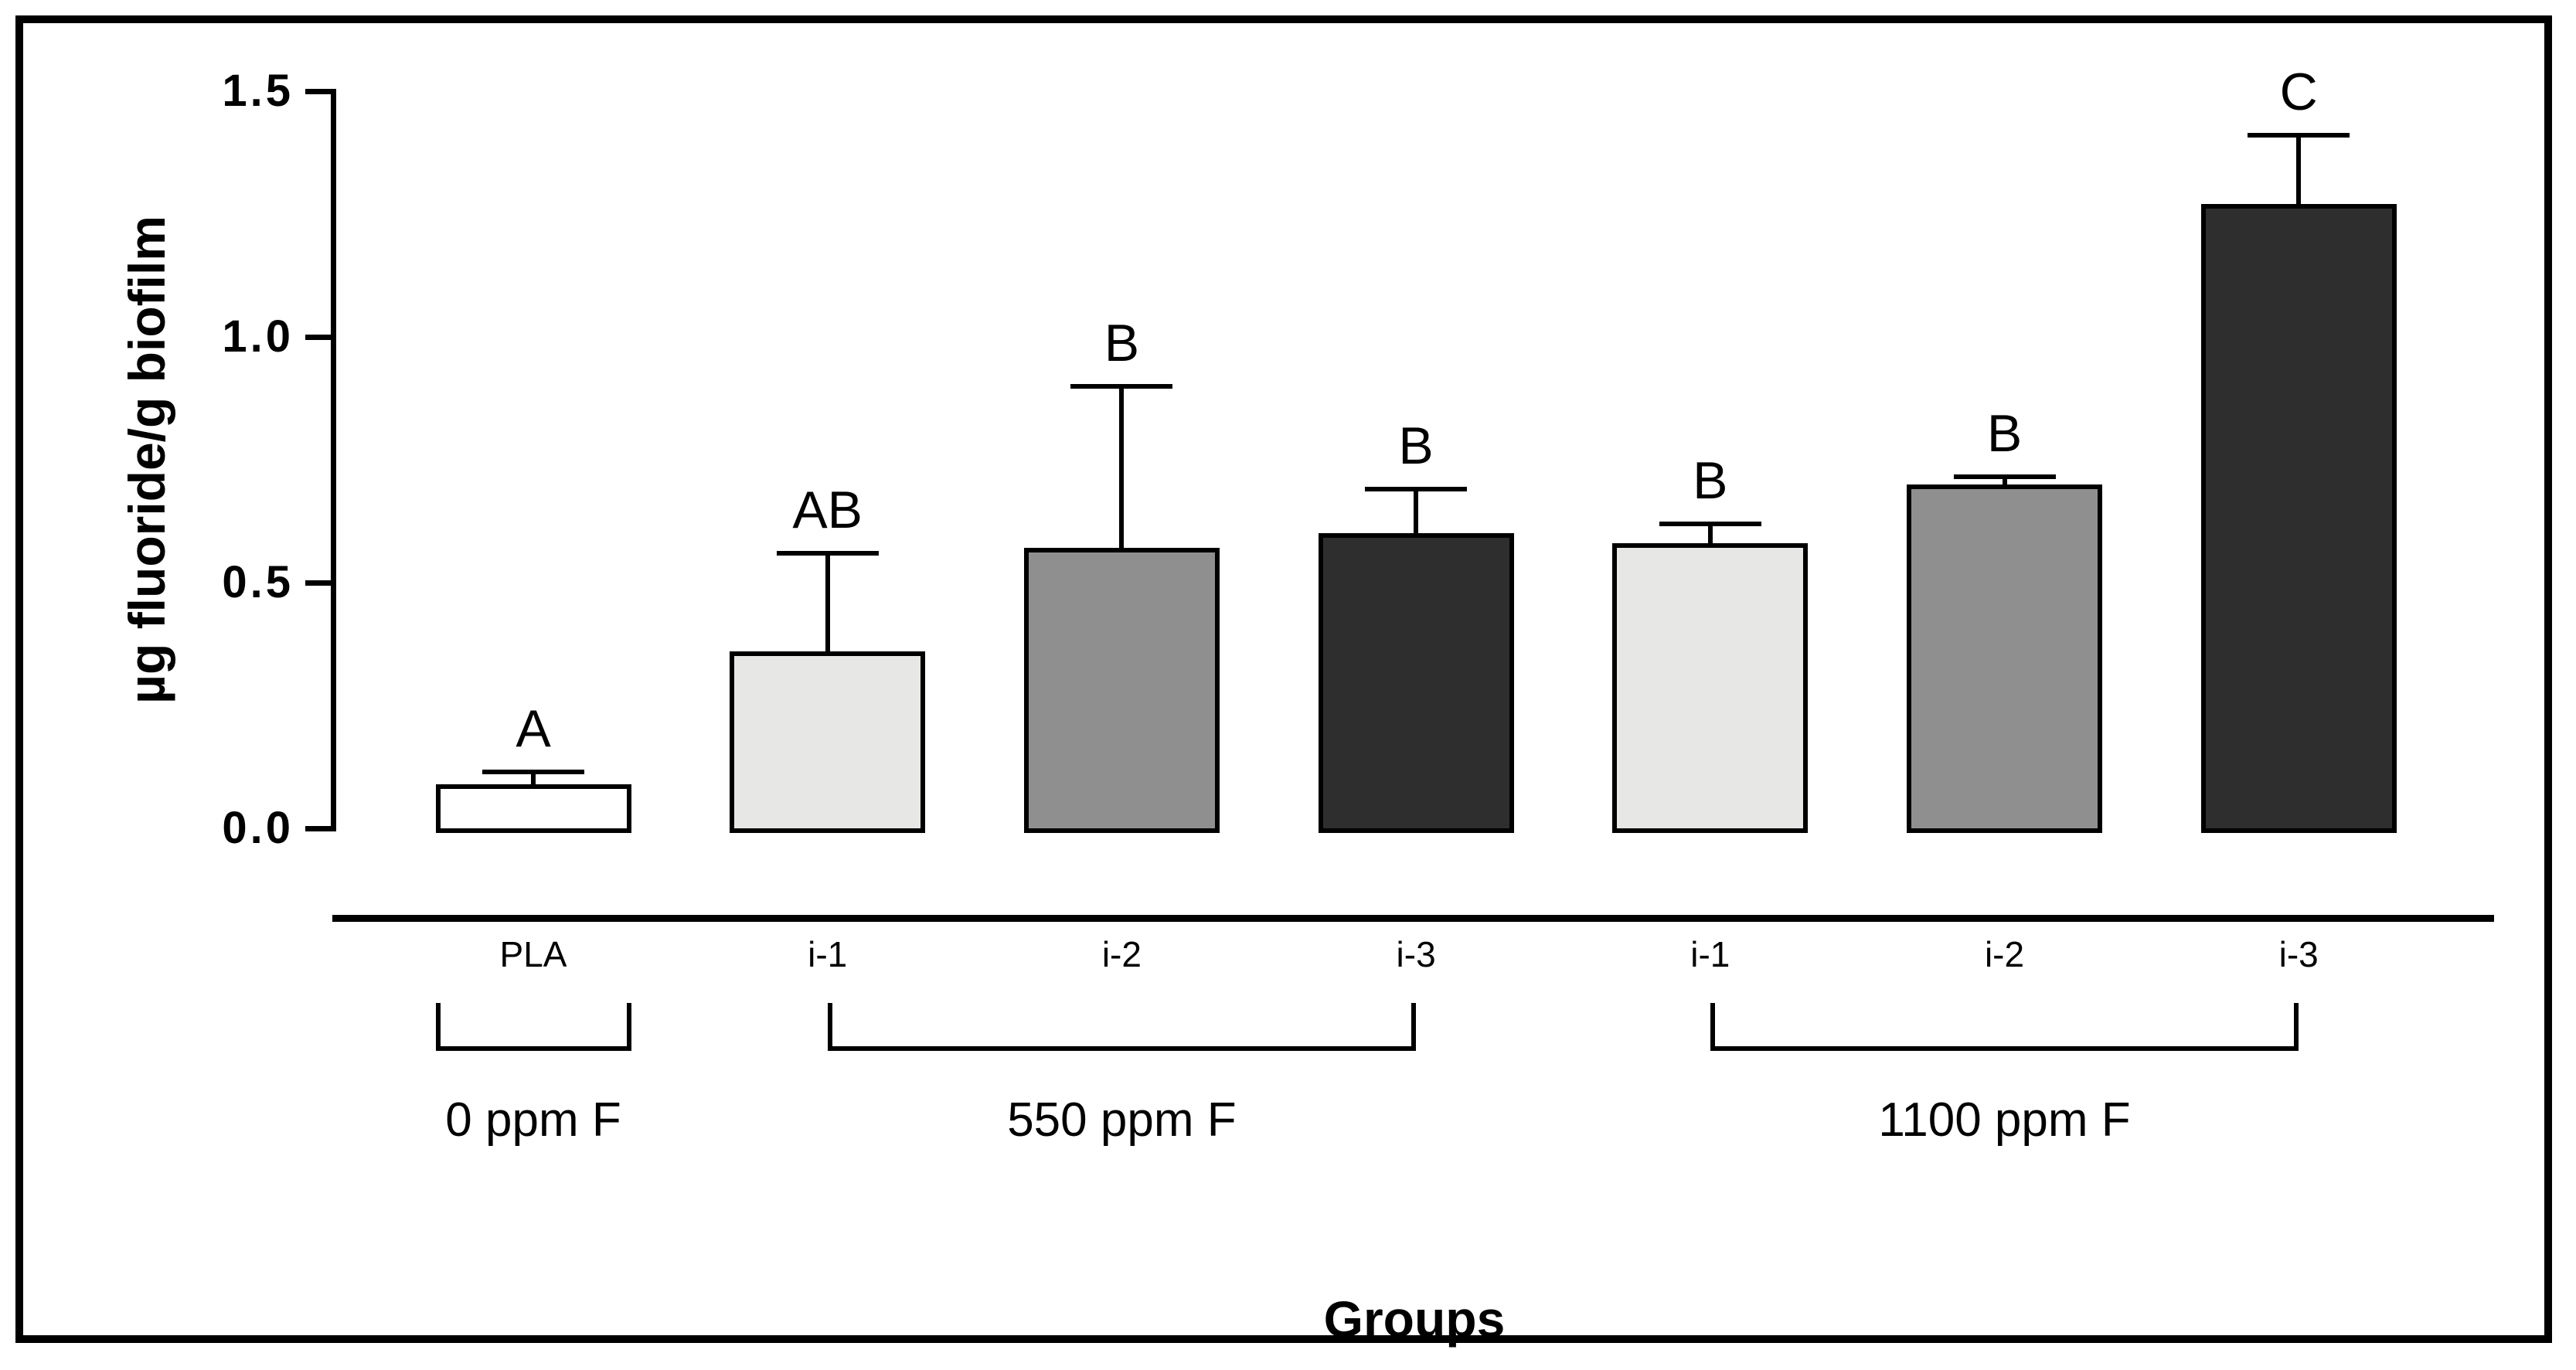 The width and height of the screenshot is (2576, 1370). Describe the element at coordinates (258, 828) in the screenshot. I see `y-tick-label: 0.0` at that location.